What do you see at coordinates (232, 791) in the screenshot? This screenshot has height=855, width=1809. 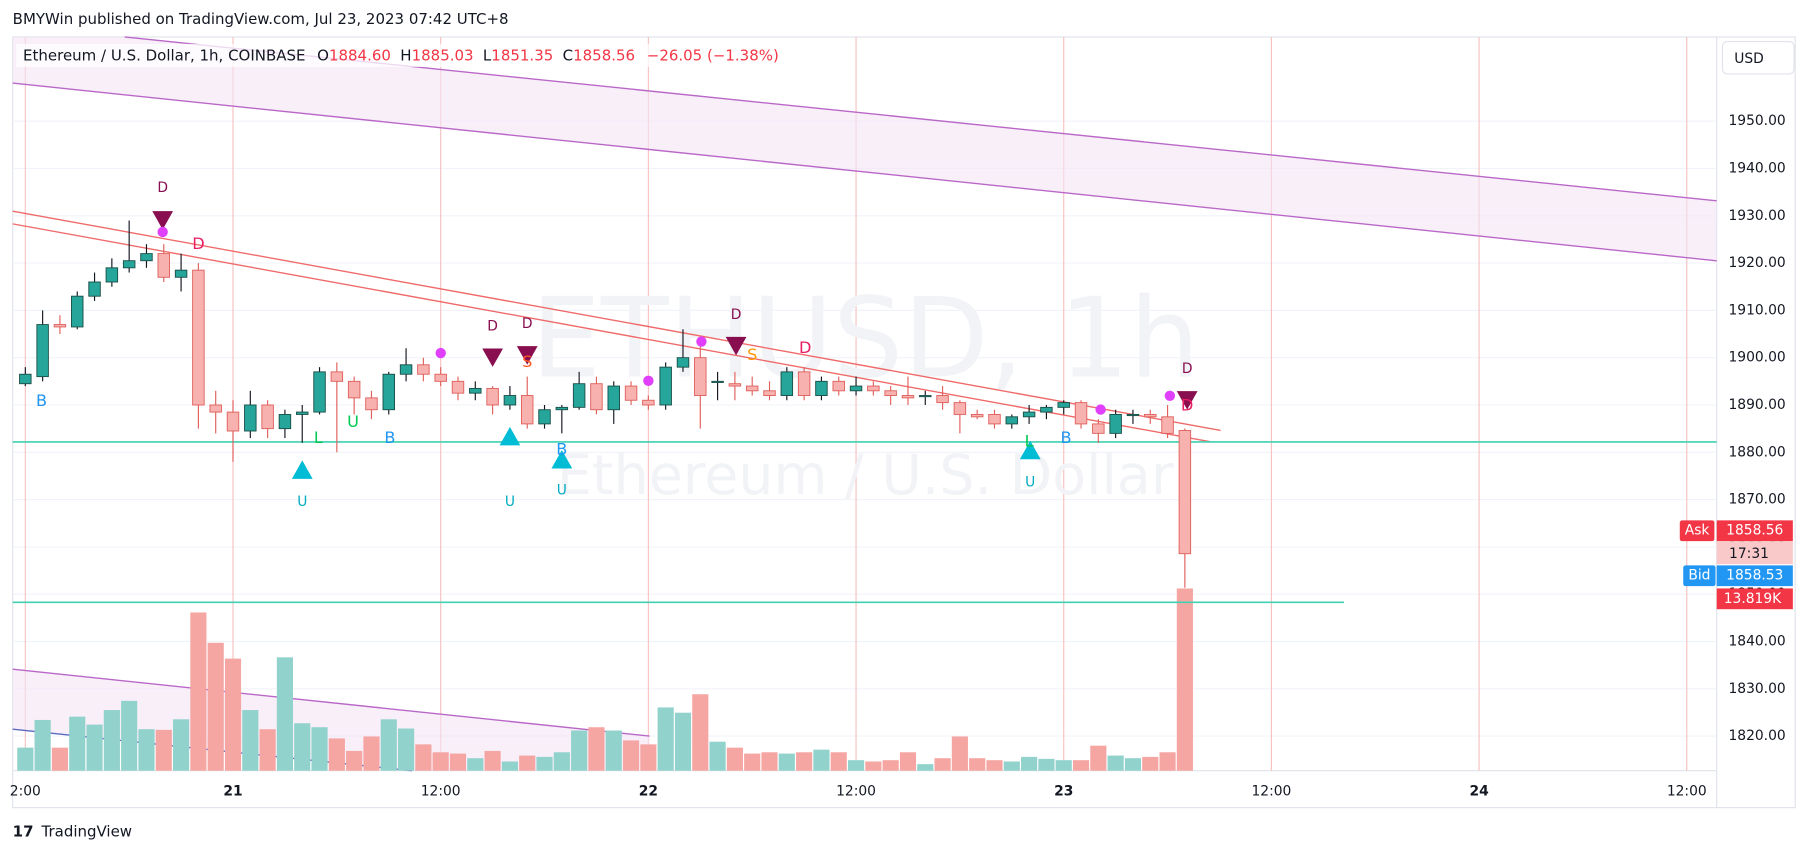 I see `x-tick-label: 21` at bounding box center [232, 791].